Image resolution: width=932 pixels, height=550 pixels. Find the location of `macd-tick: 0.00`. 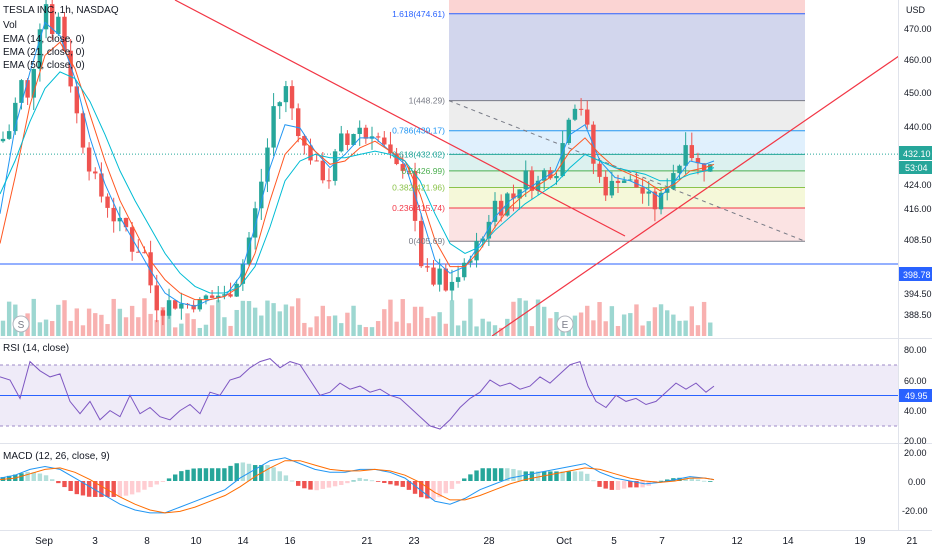

macd-tick: 0.00 is located at coordinates (917, 482).